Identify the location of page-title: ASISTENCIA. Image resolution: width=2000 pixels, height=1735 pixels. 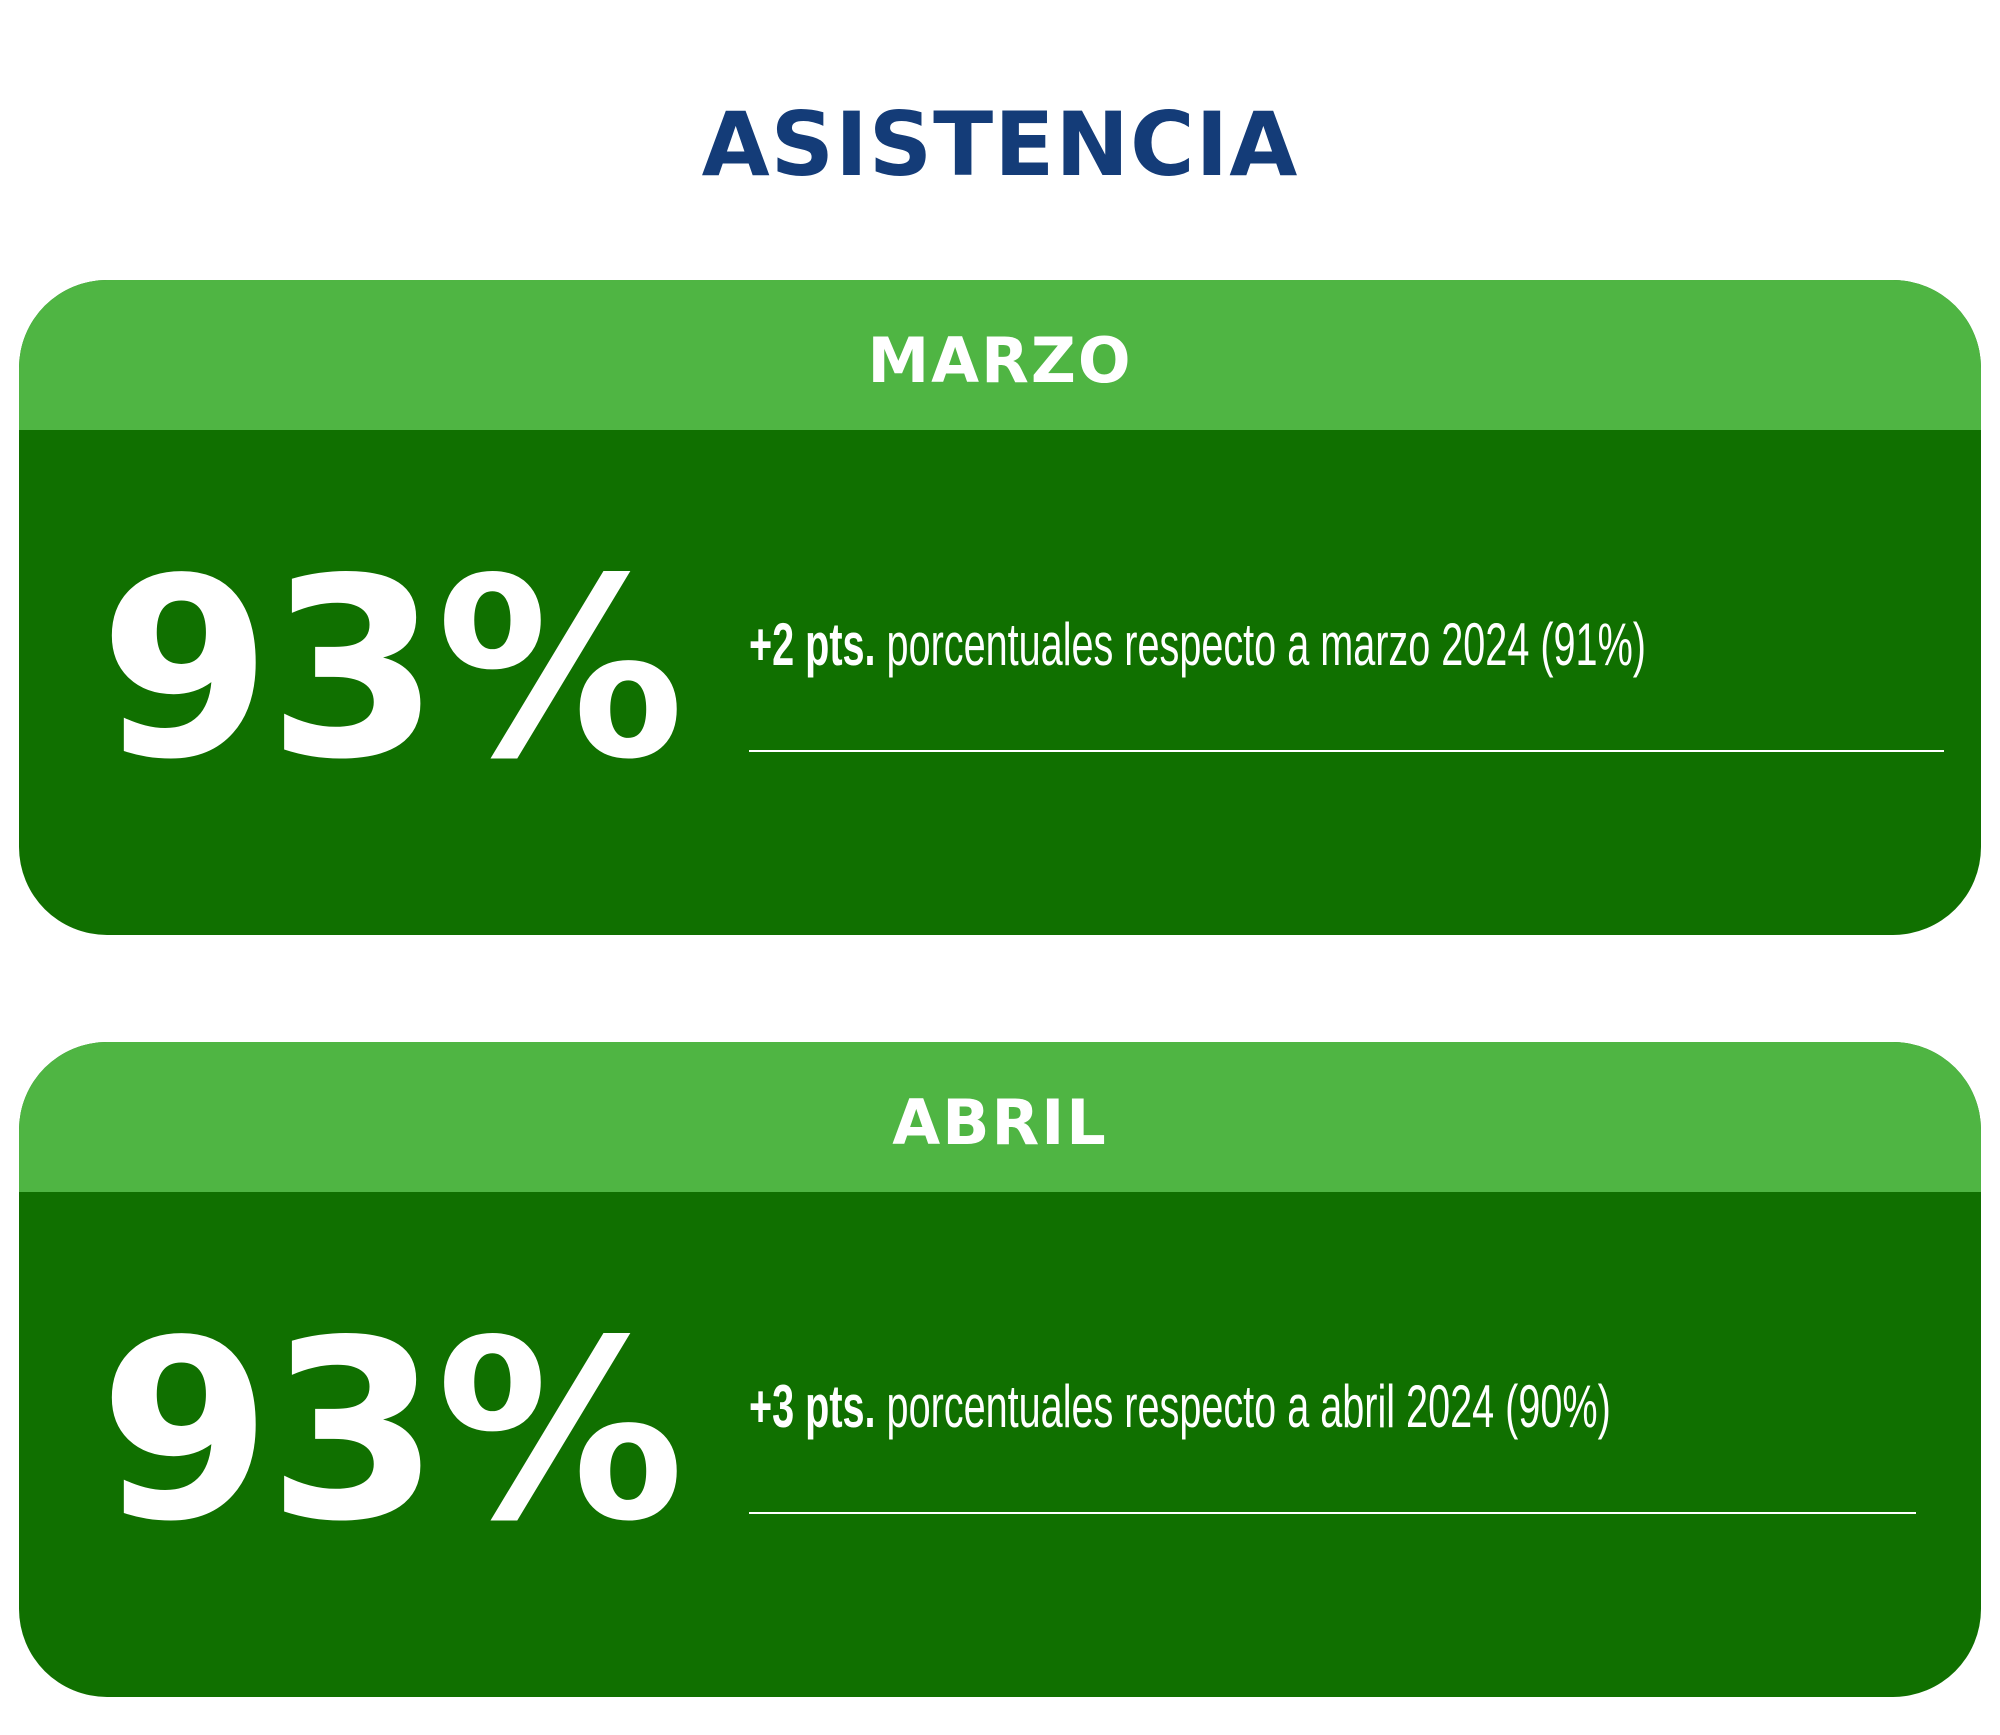
(1000, 144).